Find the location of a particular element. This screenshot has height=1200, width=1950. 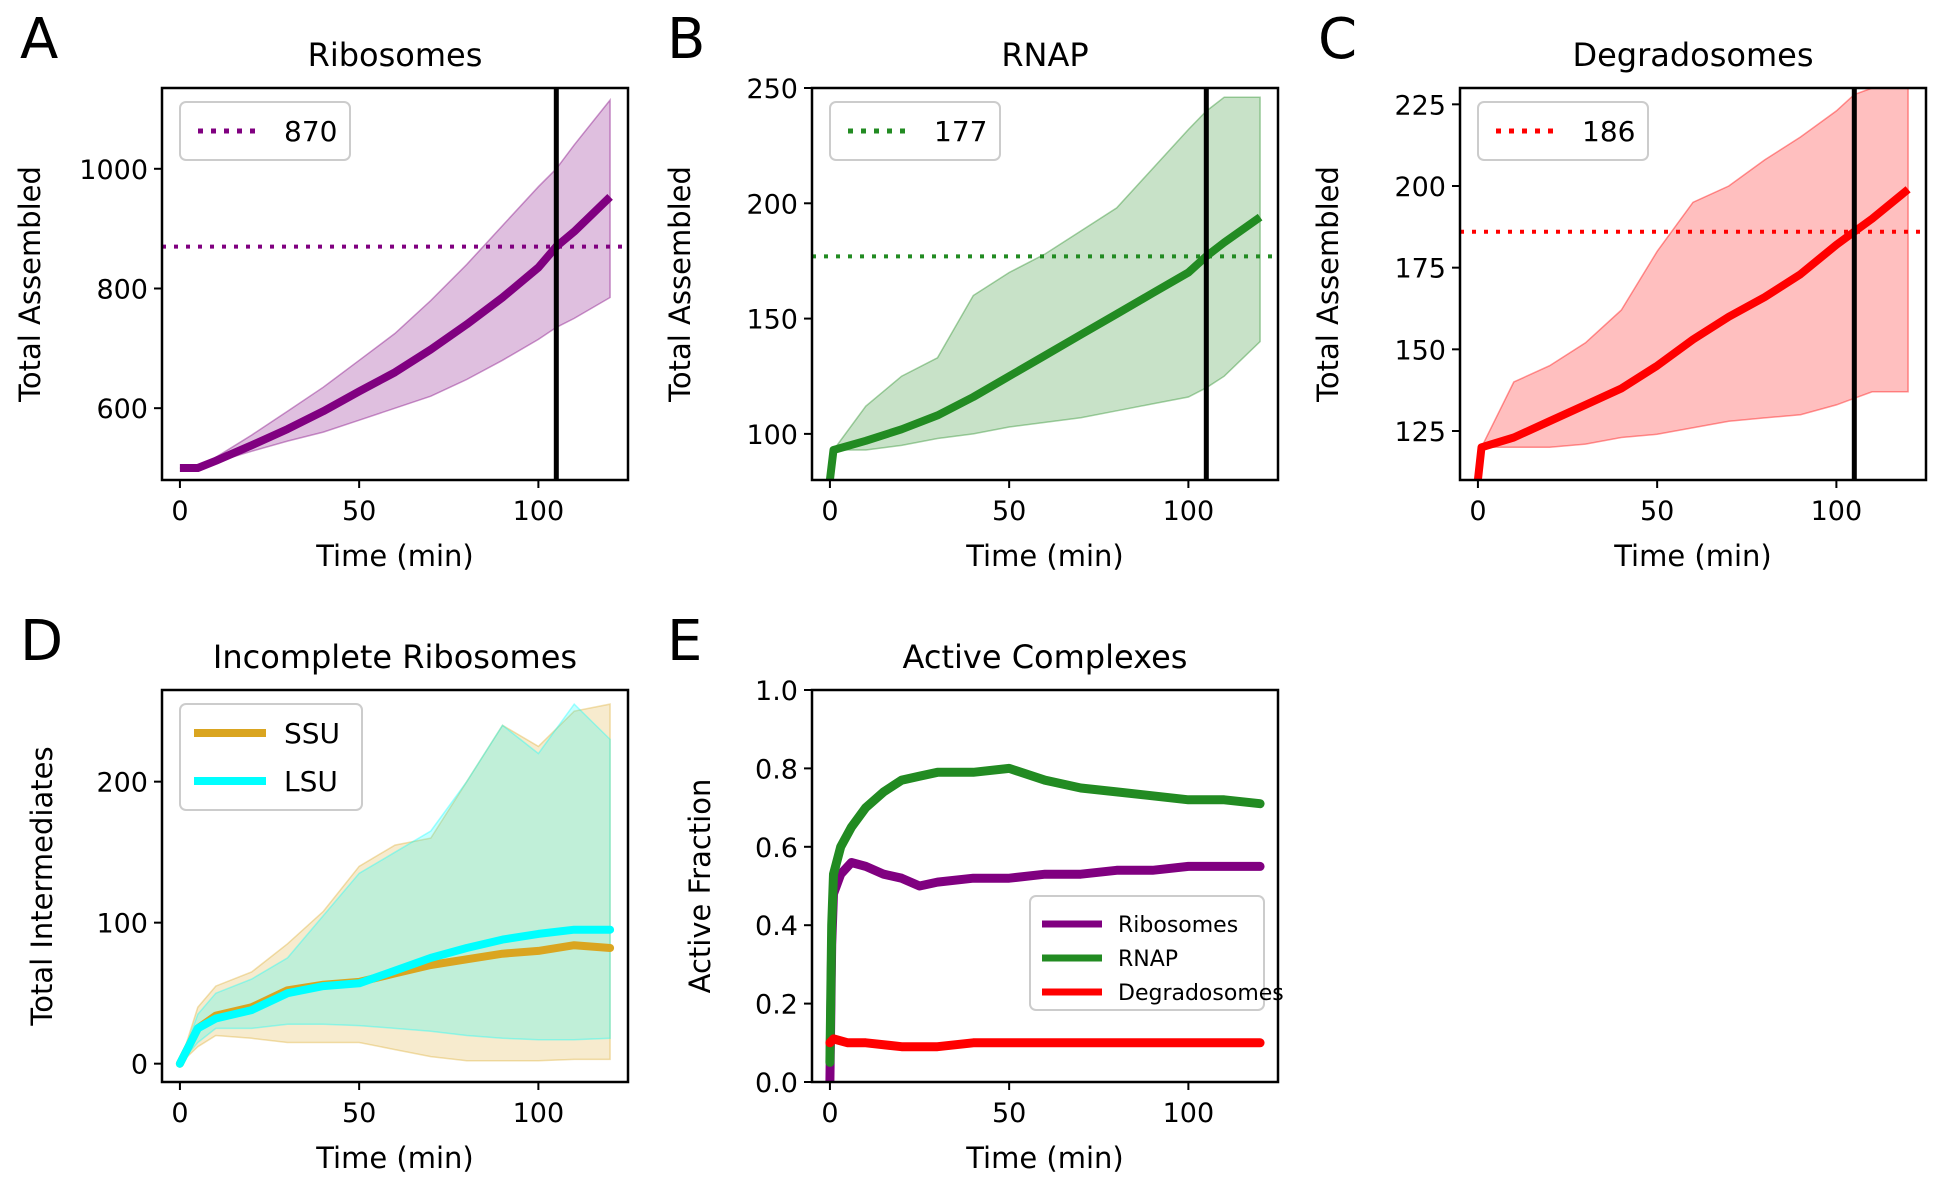

y-tick-label: 800 is located at coordinates (122, 289).